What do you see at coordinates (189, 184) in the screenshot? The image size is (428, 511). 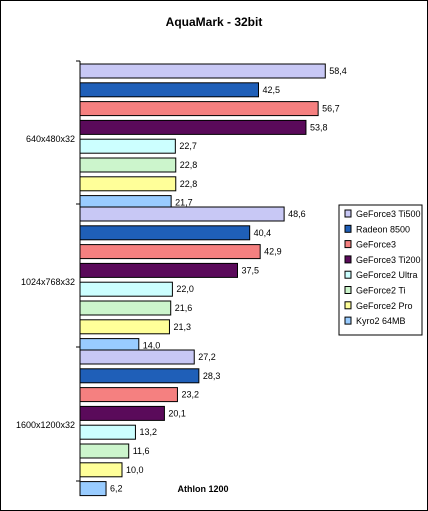 I see `data-label-1-7: 22,8` at bounding box center [189, 184].